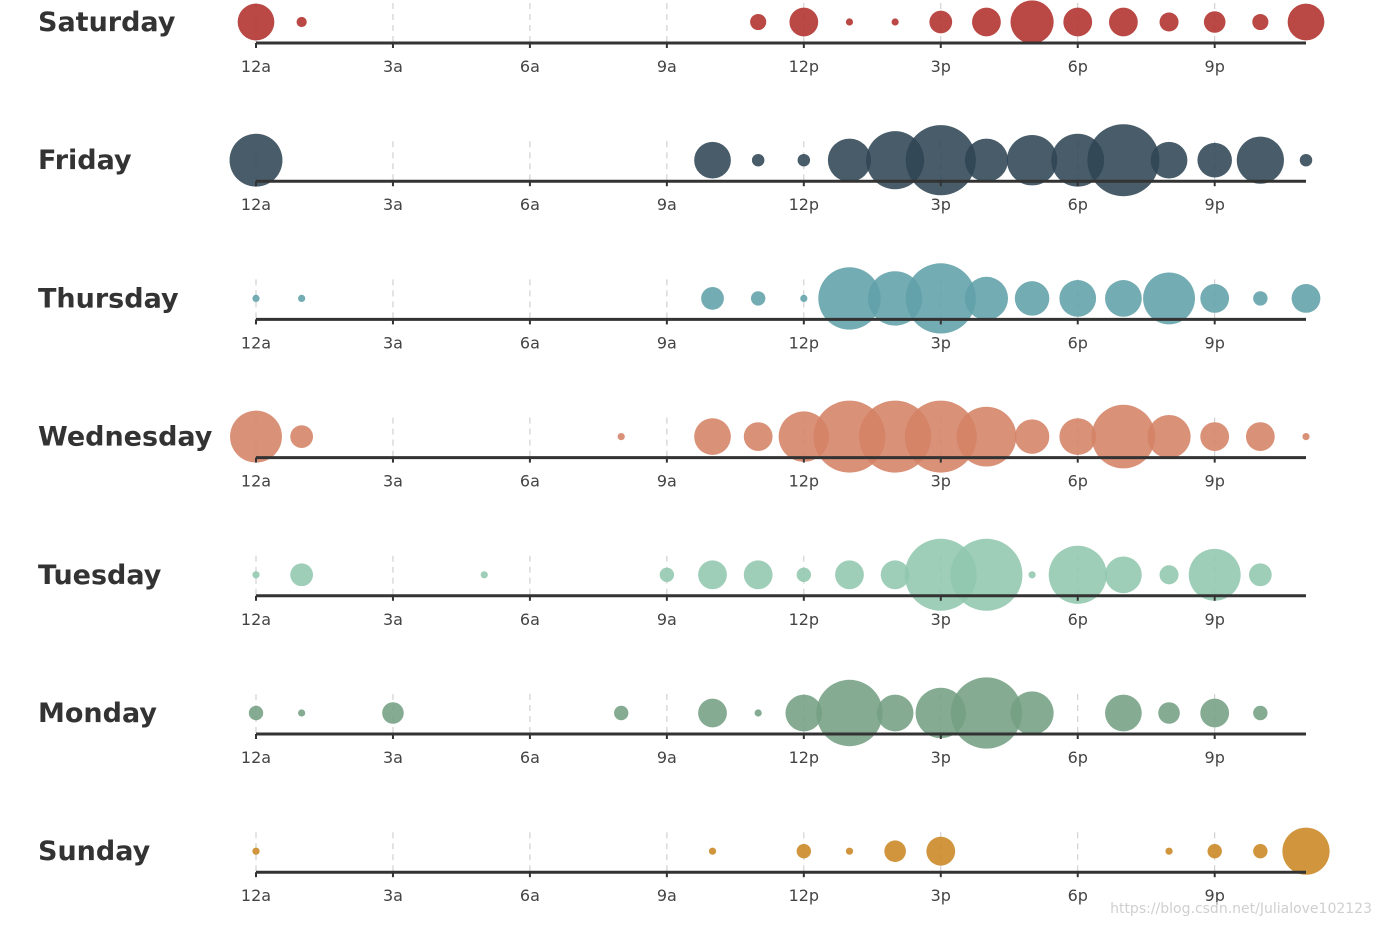 This screenshot has height=926, width=1380. I want to click on bubble-tuesday-h17, so click(1032, 575).